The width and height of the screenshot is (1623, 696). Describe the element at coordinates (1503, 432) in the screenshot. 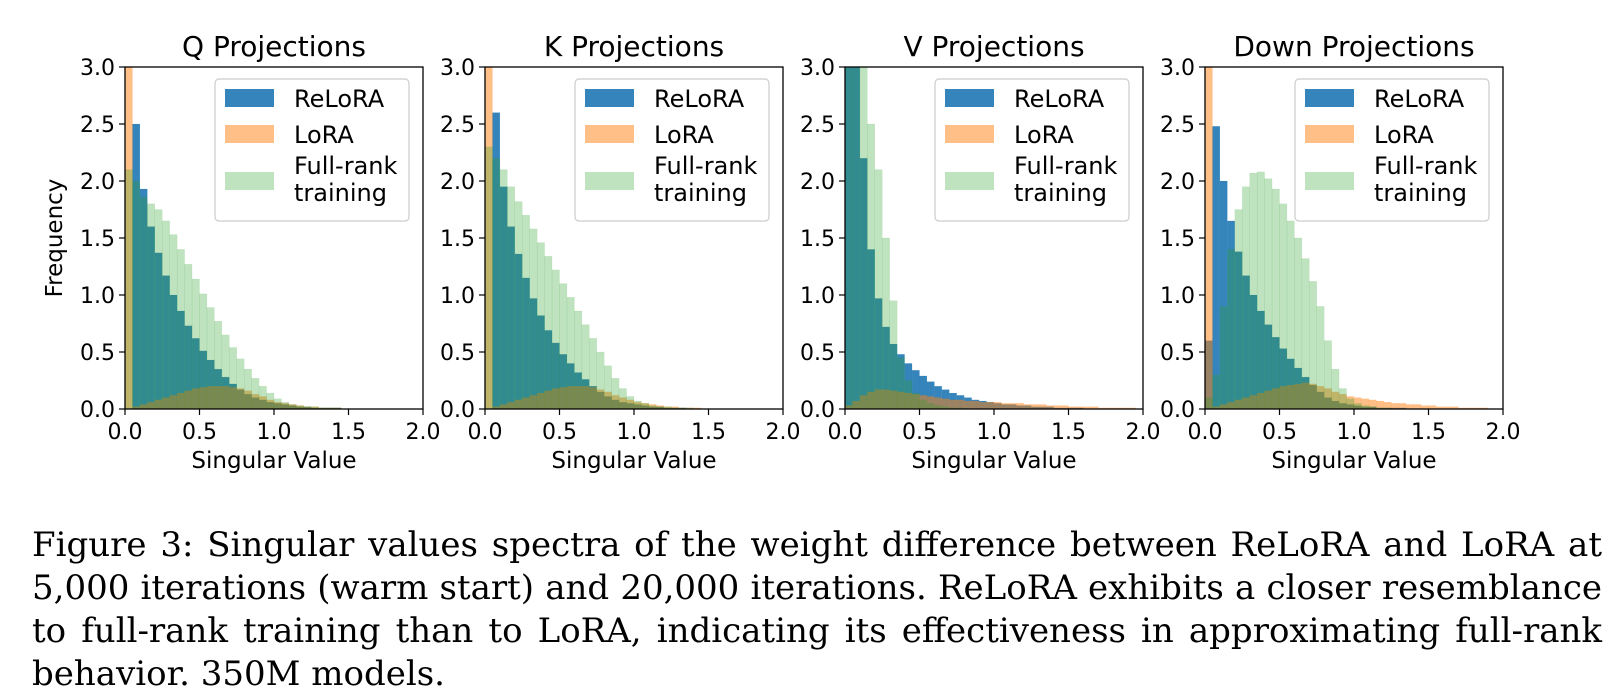

I see `x-tick-label: 2.0` at that location.